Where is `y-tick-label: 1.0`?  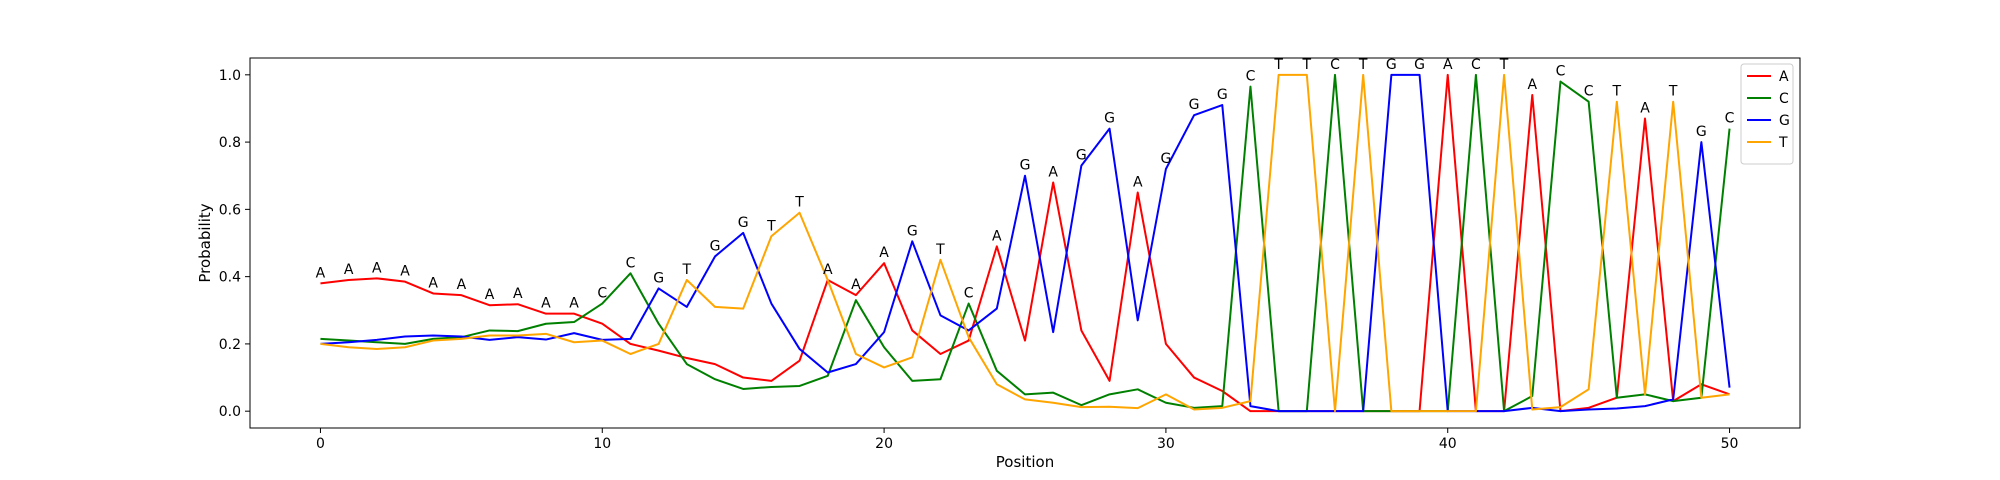
y-tick-label: 1.0 is located at coordinates (230, 76).